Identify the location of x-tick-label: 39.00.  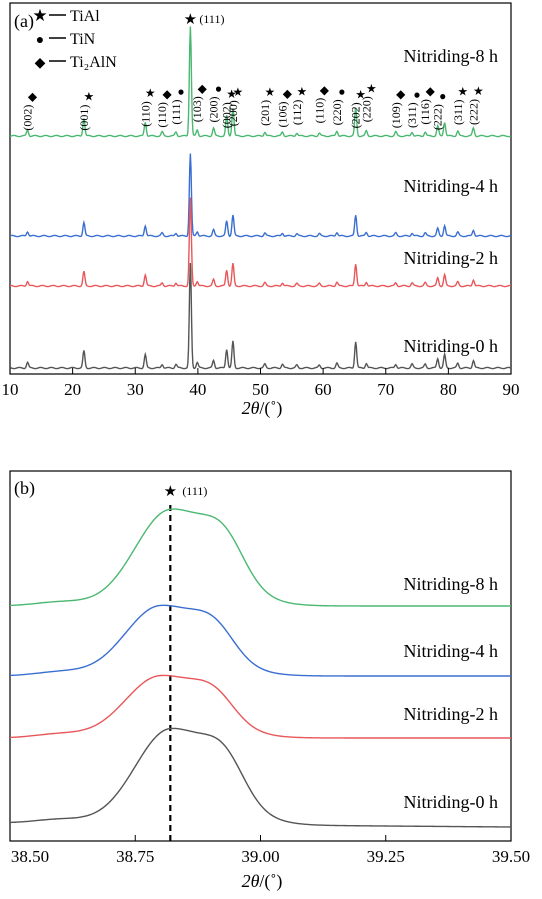
(260, 856).